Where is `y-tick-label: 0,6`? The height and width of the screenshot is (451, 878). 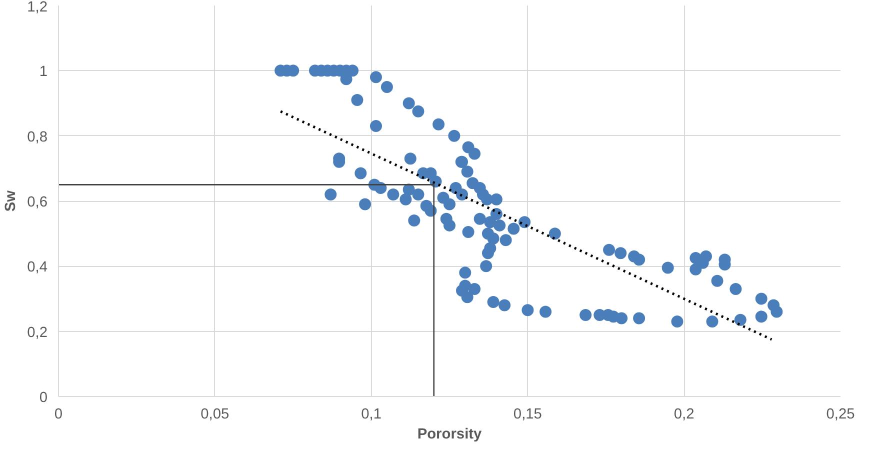
y-tick-label: 0,6 is located at coordinates (37, 202).